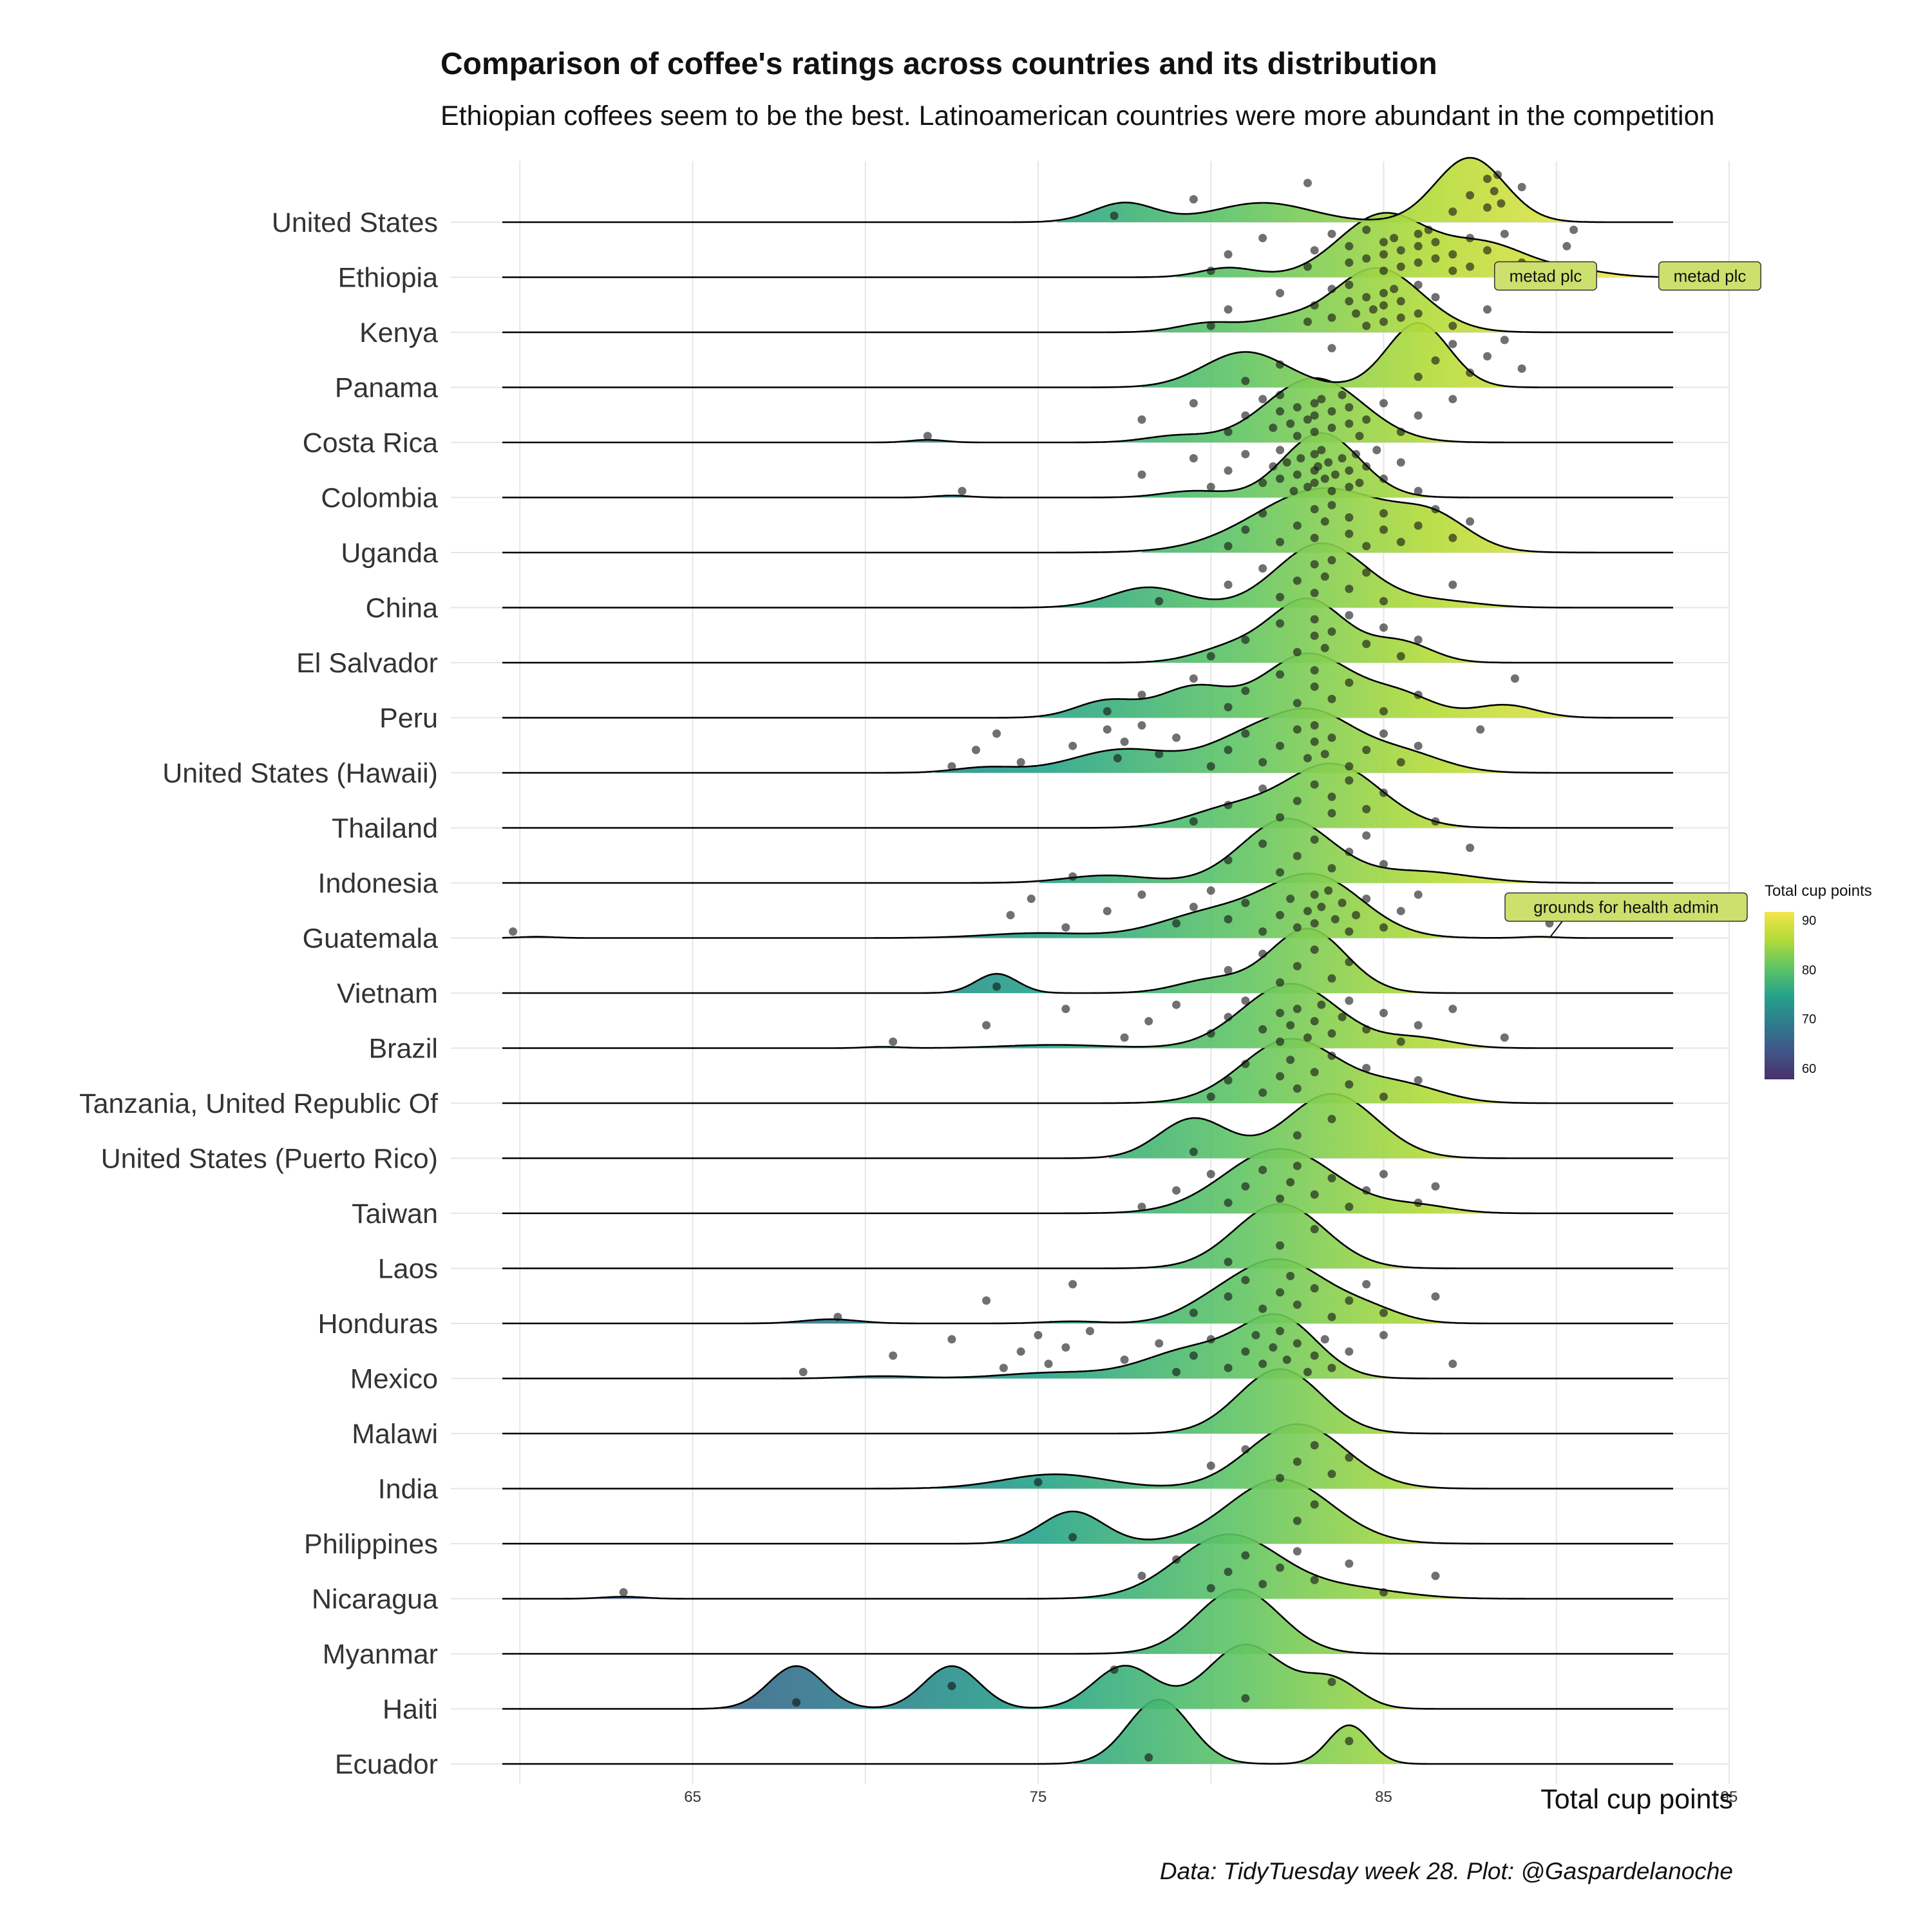  Describe the element at coordinates (1088, 575) in the screenshot. I see `ridge-china` at that location.